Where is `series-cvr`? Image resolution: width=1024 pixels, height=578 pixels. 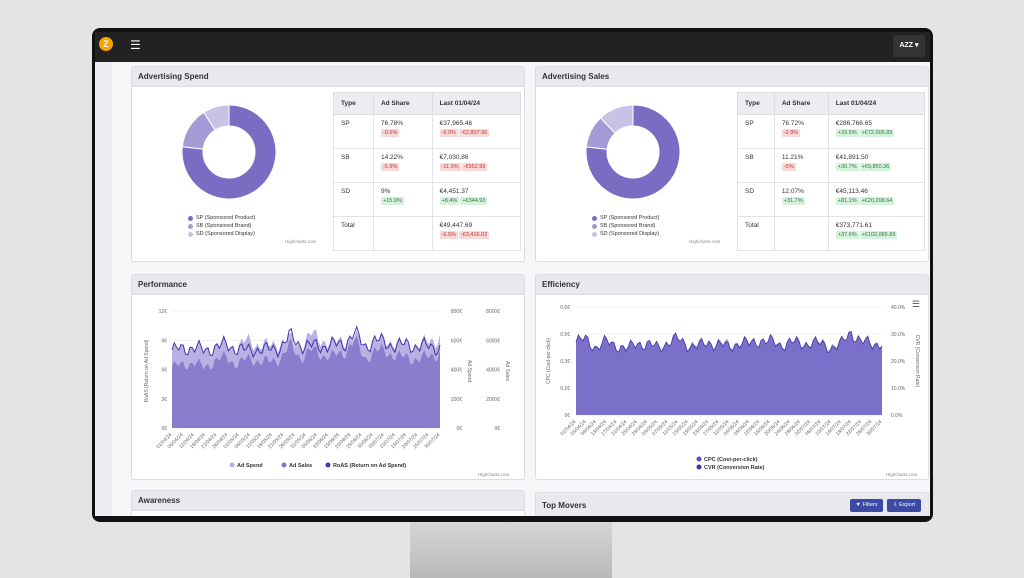
series-cvr is located at coordinates (729, 373).